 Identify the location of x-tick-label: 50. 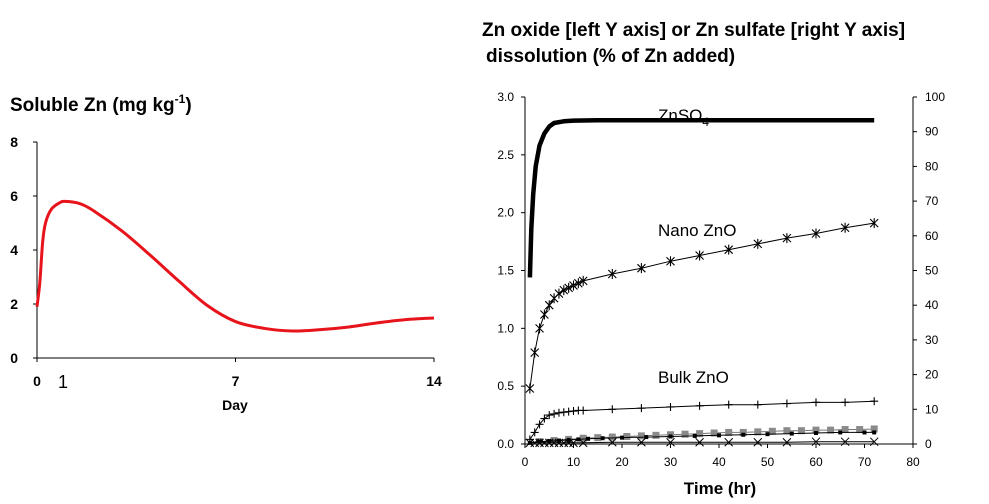
(768, 462).